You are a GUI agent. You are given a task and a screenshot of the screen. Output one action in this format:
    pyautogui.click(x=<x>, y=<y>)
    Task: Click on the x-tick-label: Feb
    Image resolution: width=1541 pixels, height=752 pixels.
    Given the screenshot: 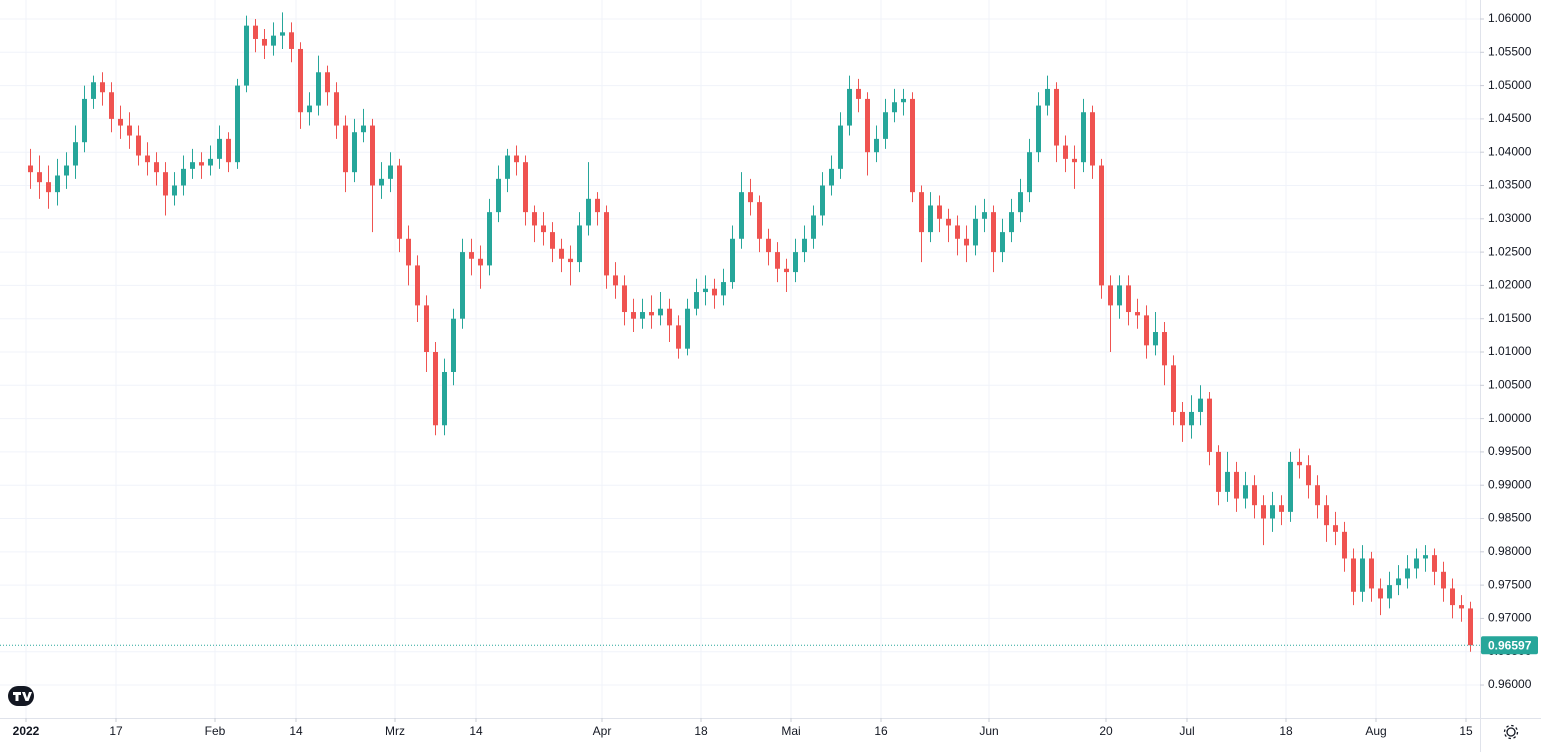 What is the action you would take?
    pyautogui.click(x=215, y=731)
    